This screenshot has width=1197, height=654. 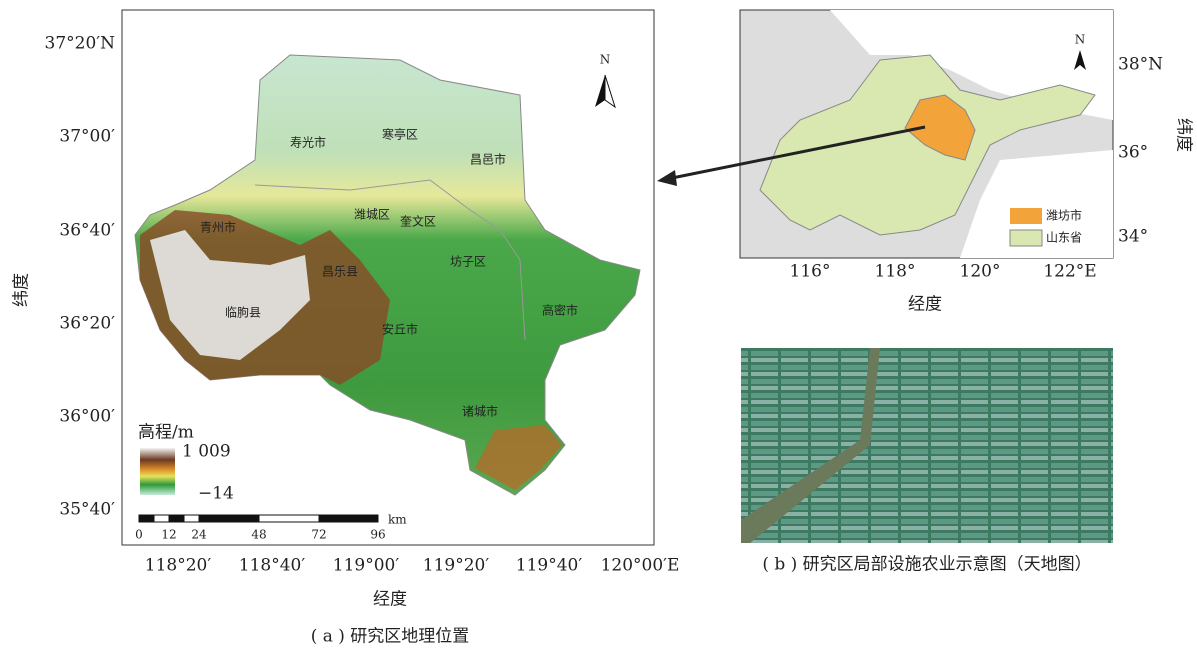 I want to click on inset-lon-label: 120°, so click(x=980, y=272).